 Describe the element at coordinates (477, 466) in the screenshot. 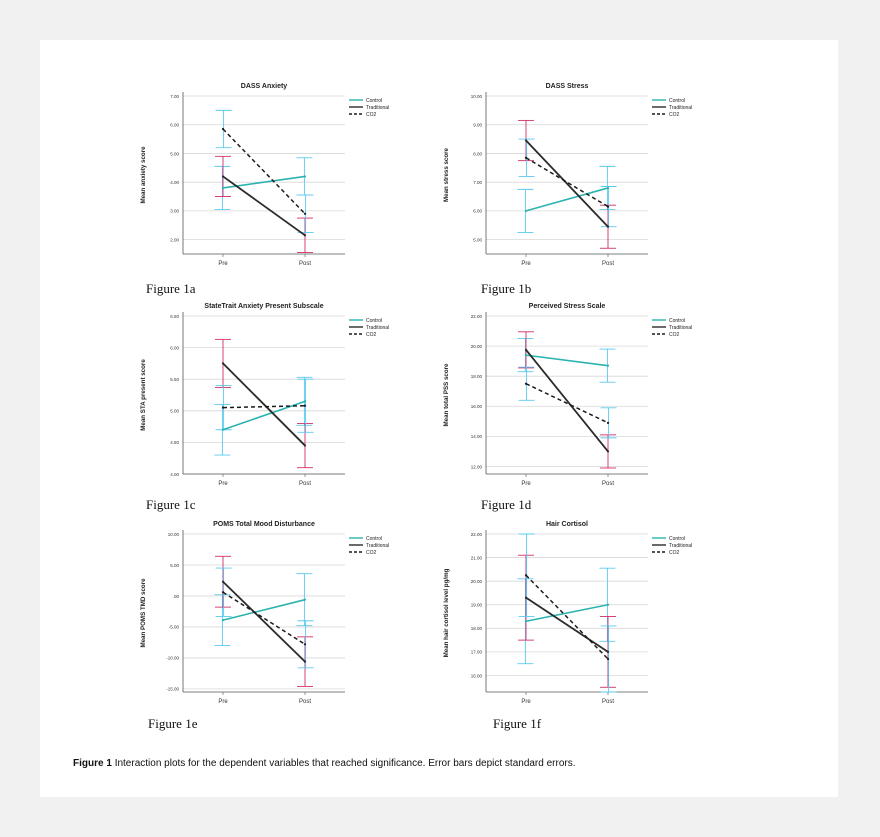

I see `y-tick-label: 12.00` at that location.